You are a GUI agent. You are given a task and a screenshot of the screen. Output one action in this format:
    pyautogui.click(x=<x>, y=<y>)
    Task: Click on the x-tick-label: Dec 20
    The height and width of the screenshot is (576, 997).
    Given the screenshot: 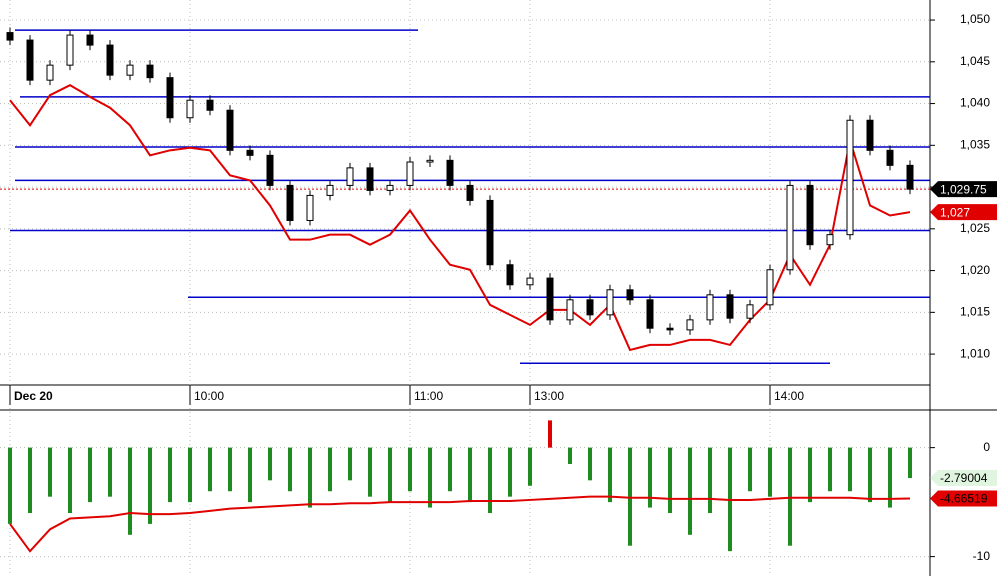 What is the action you would take?
    pyautogui.click(x=33, y=396)
    